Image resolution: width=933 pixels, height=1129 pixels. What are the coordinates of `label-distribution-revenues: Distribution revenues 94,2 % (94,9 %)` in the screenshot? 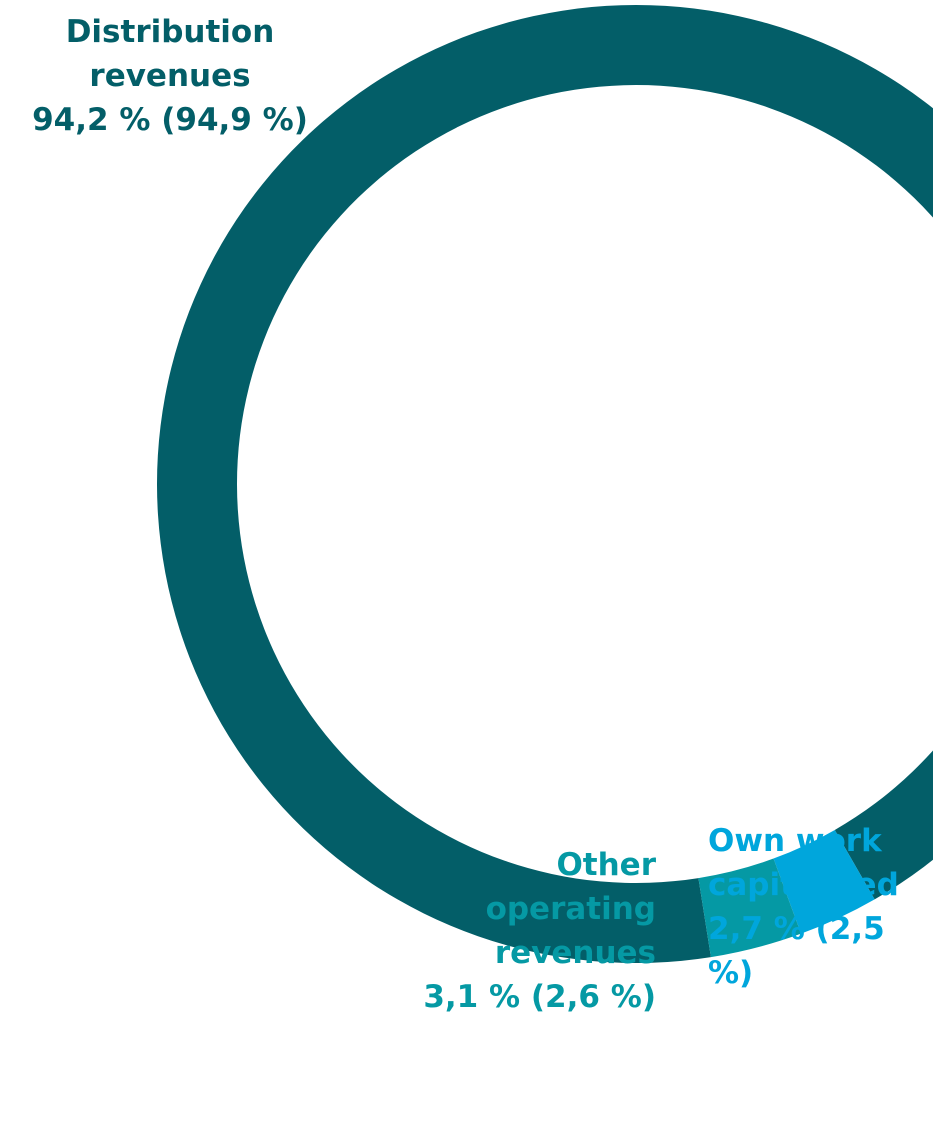 It's located at (170, 76).